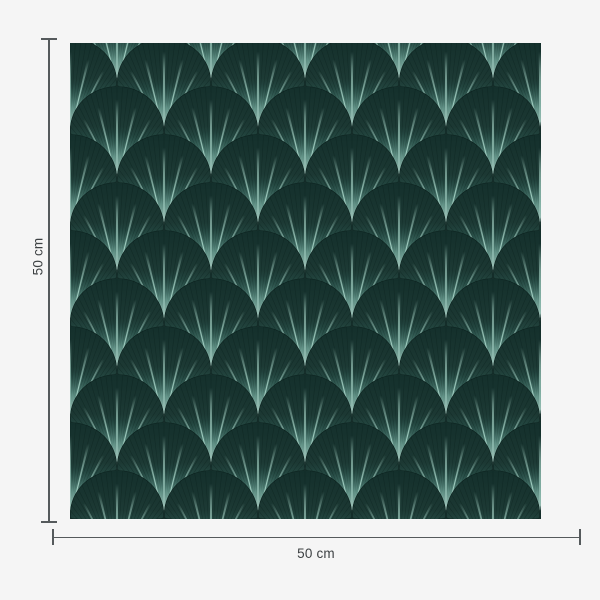 Image resolution: width=600 pixels, height=600 pixels. I want to click on horizontal-dimension-cap-right, so click(579, 537).